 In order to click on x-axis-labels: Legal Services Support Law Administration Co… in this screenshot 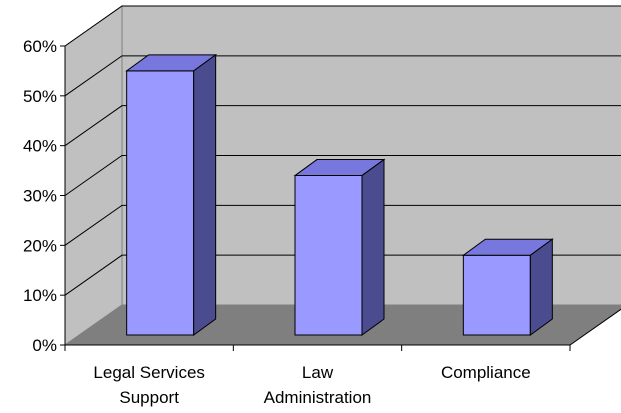, I will do `click(317, 376)`.